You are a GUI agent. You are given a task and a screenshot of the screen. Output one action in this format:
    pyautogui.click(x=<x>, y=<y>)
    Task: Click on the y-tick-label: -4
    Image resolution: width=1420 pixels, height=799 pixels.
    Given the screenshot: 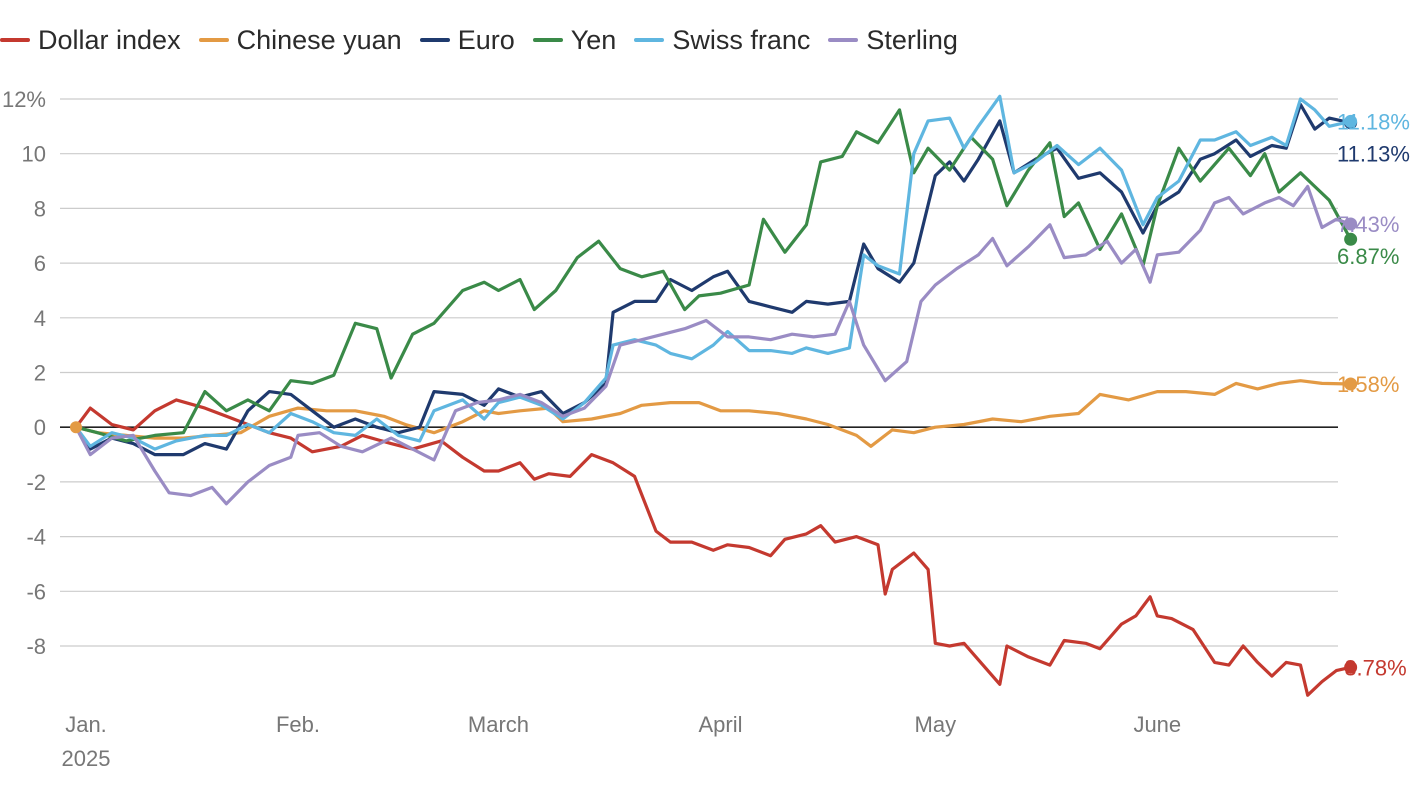 What is the action you would take?
    pyautogui.click(x=36, y=537)
    